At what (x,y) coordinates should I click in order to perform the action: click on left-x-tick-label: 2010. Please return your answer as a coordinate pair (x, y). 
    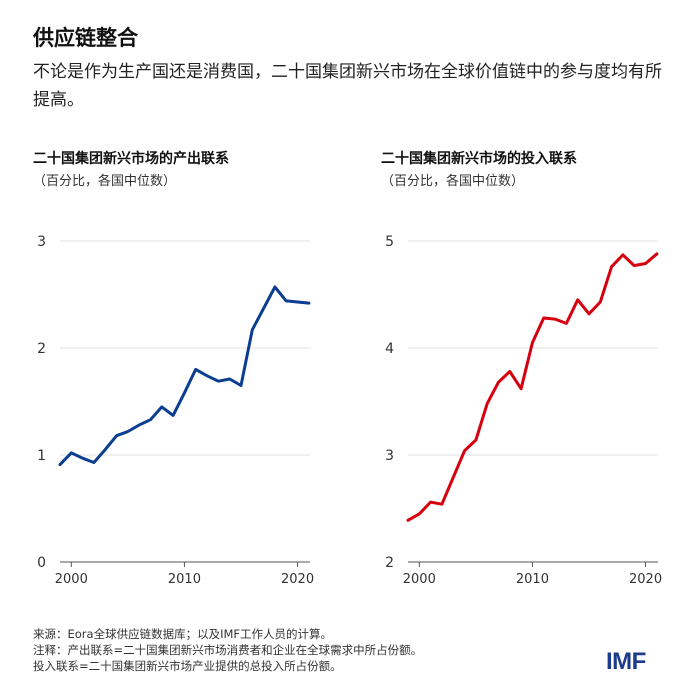
    Looking at the image, I should click on (184, 579).